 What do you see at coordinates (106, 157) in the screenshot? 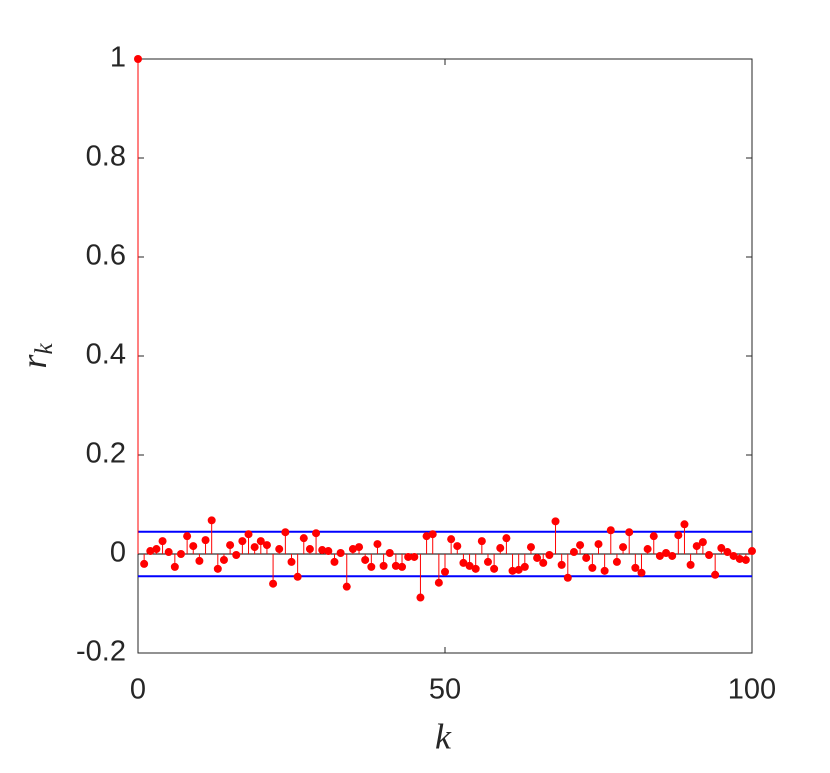
I see `y-tick-label: 0.8` at bounding box center [106, 157].